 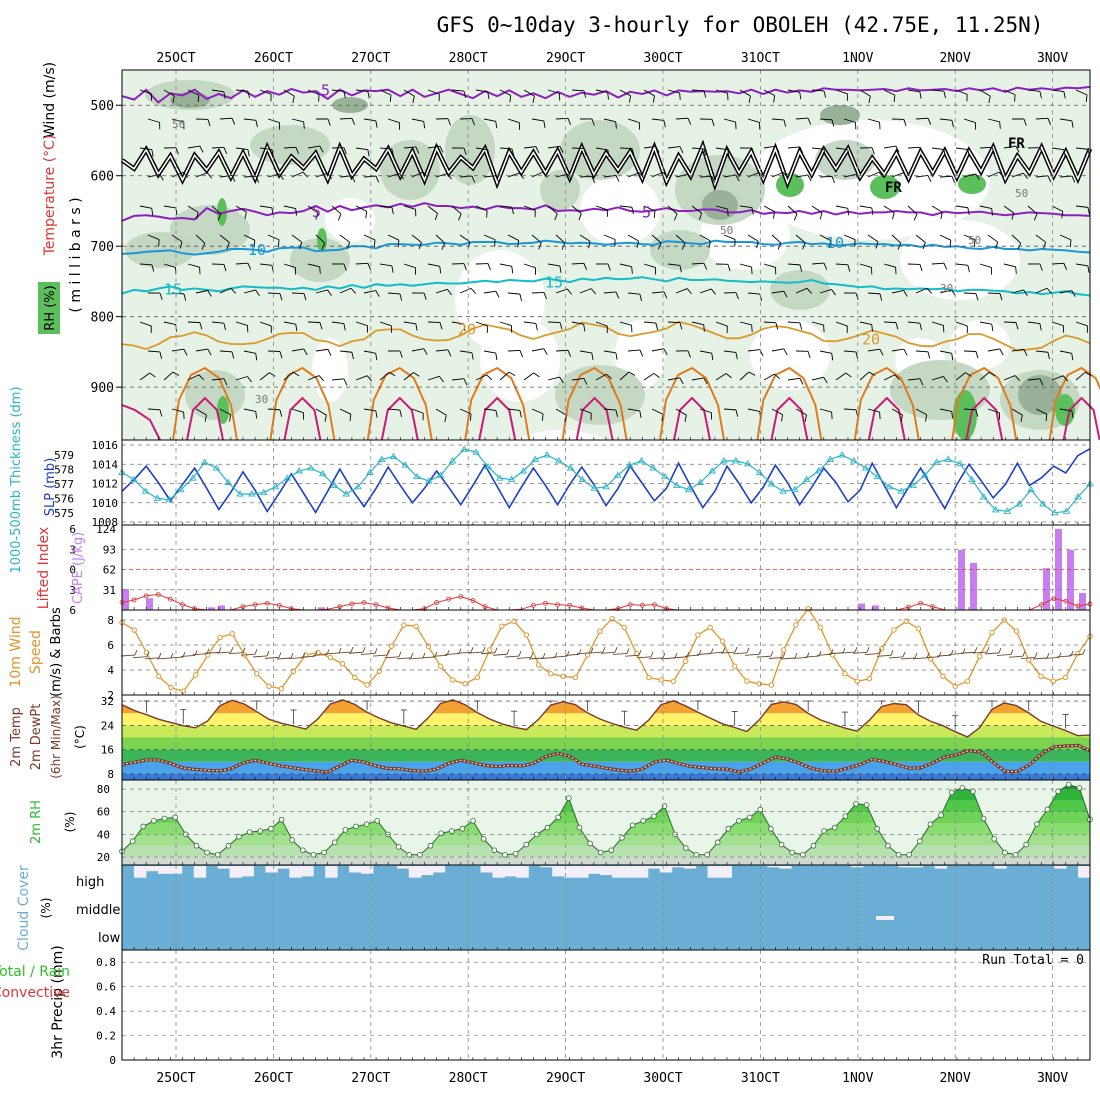 What do you see at coordinates (105, 445) in the screenshot?
I see `slp-tick-label: 1016` at bounding box center [105, 445].